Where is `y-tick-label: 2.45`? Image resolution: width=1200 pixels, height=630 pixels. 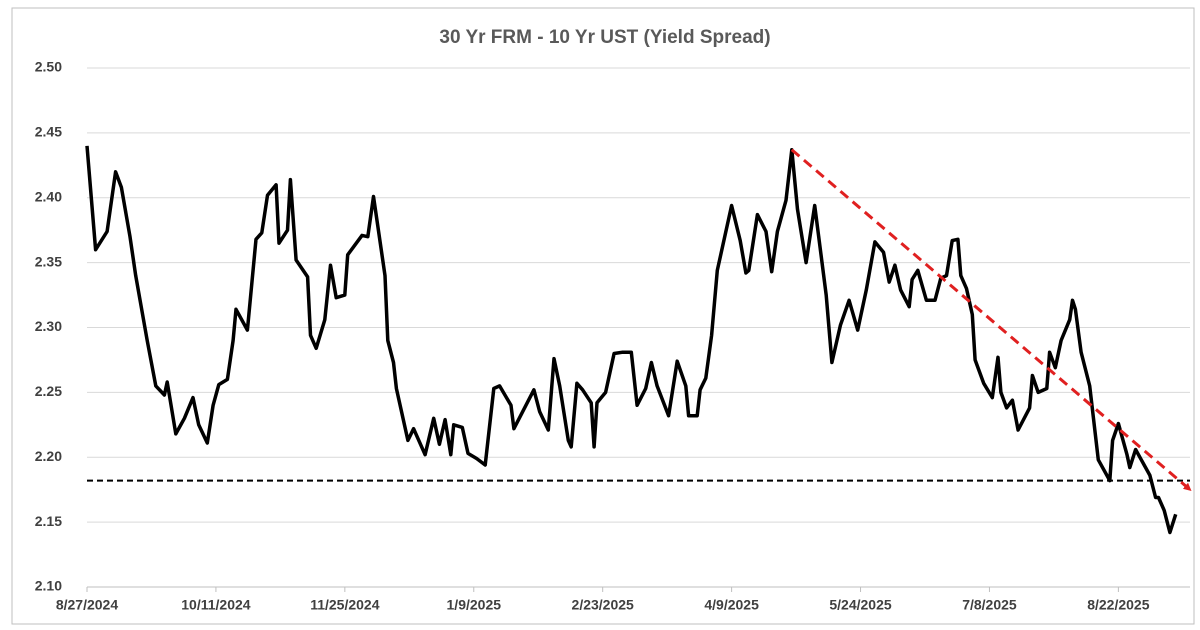
y-tick-label: 2.45 is located at coordinates (48, 132).